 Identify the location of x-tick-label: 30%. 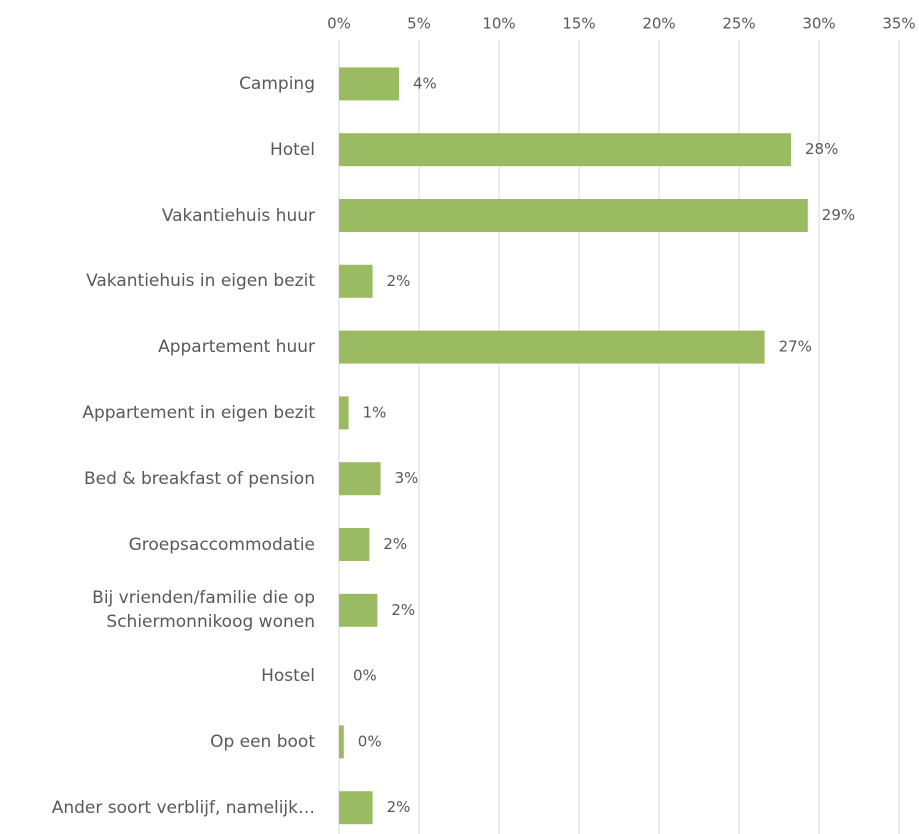
(818, 24).